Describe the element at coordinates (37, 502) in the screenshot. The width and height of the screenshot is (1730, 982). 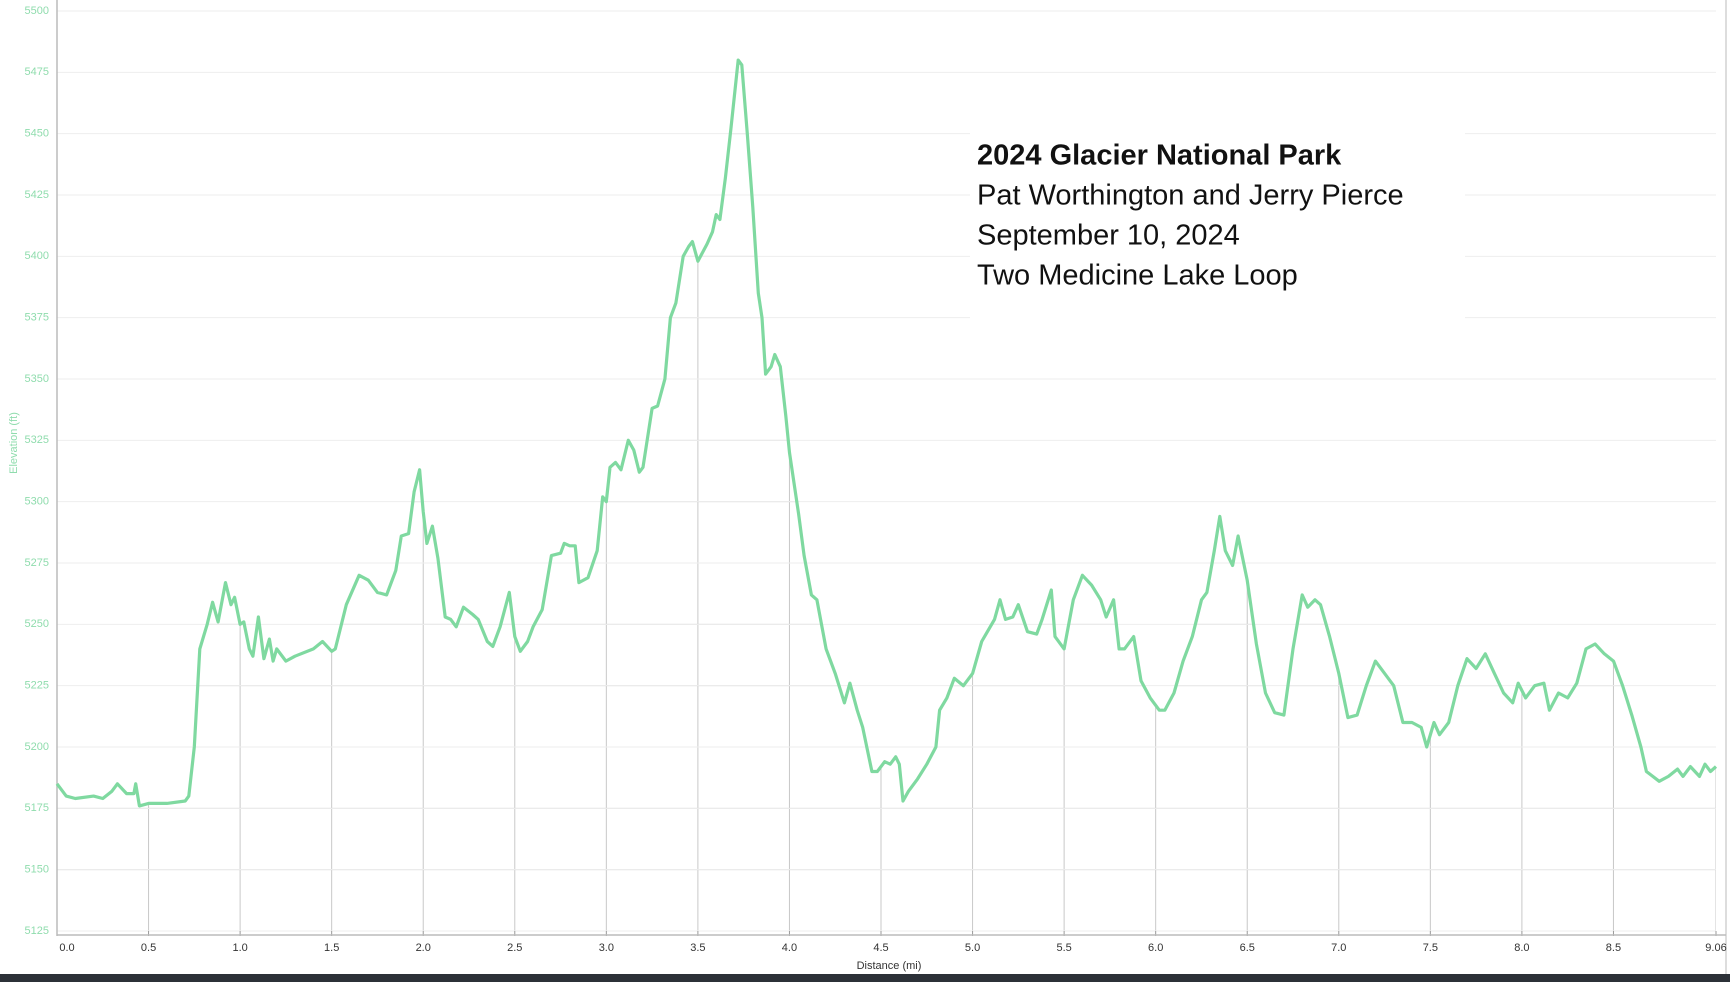
I see `y-tick-label: 5300` at that location.